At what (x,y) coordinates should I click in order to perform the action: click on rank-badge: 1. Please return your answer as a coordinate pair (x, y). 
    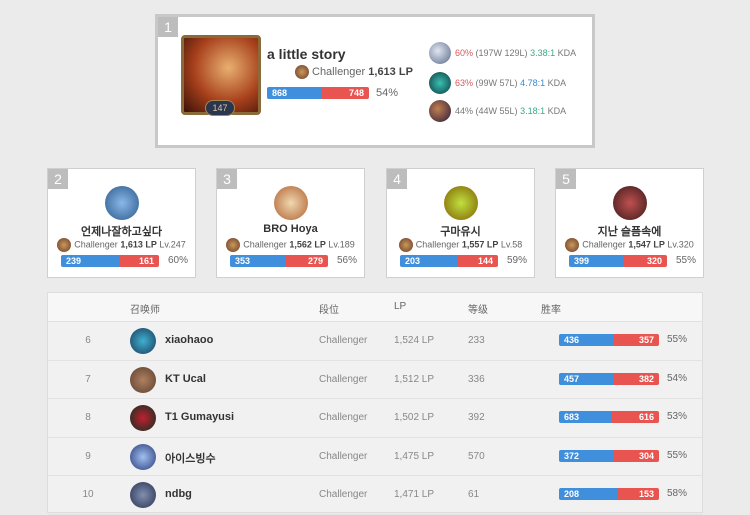
    Looking at the image, I should click on (168, 27).